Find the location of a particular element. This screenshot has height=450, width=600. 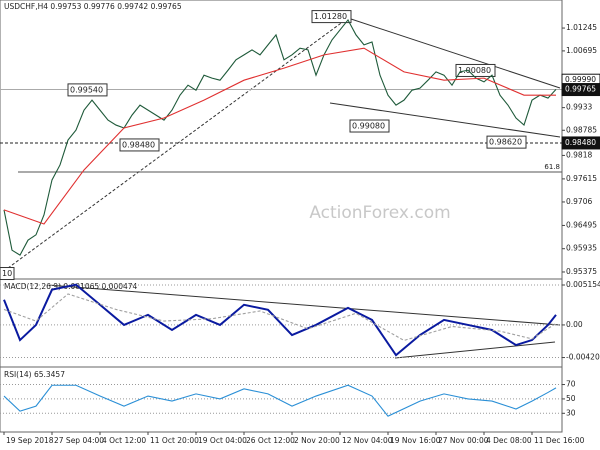

y-tick-label: 0.005154 is located at coordinates (583, 284).